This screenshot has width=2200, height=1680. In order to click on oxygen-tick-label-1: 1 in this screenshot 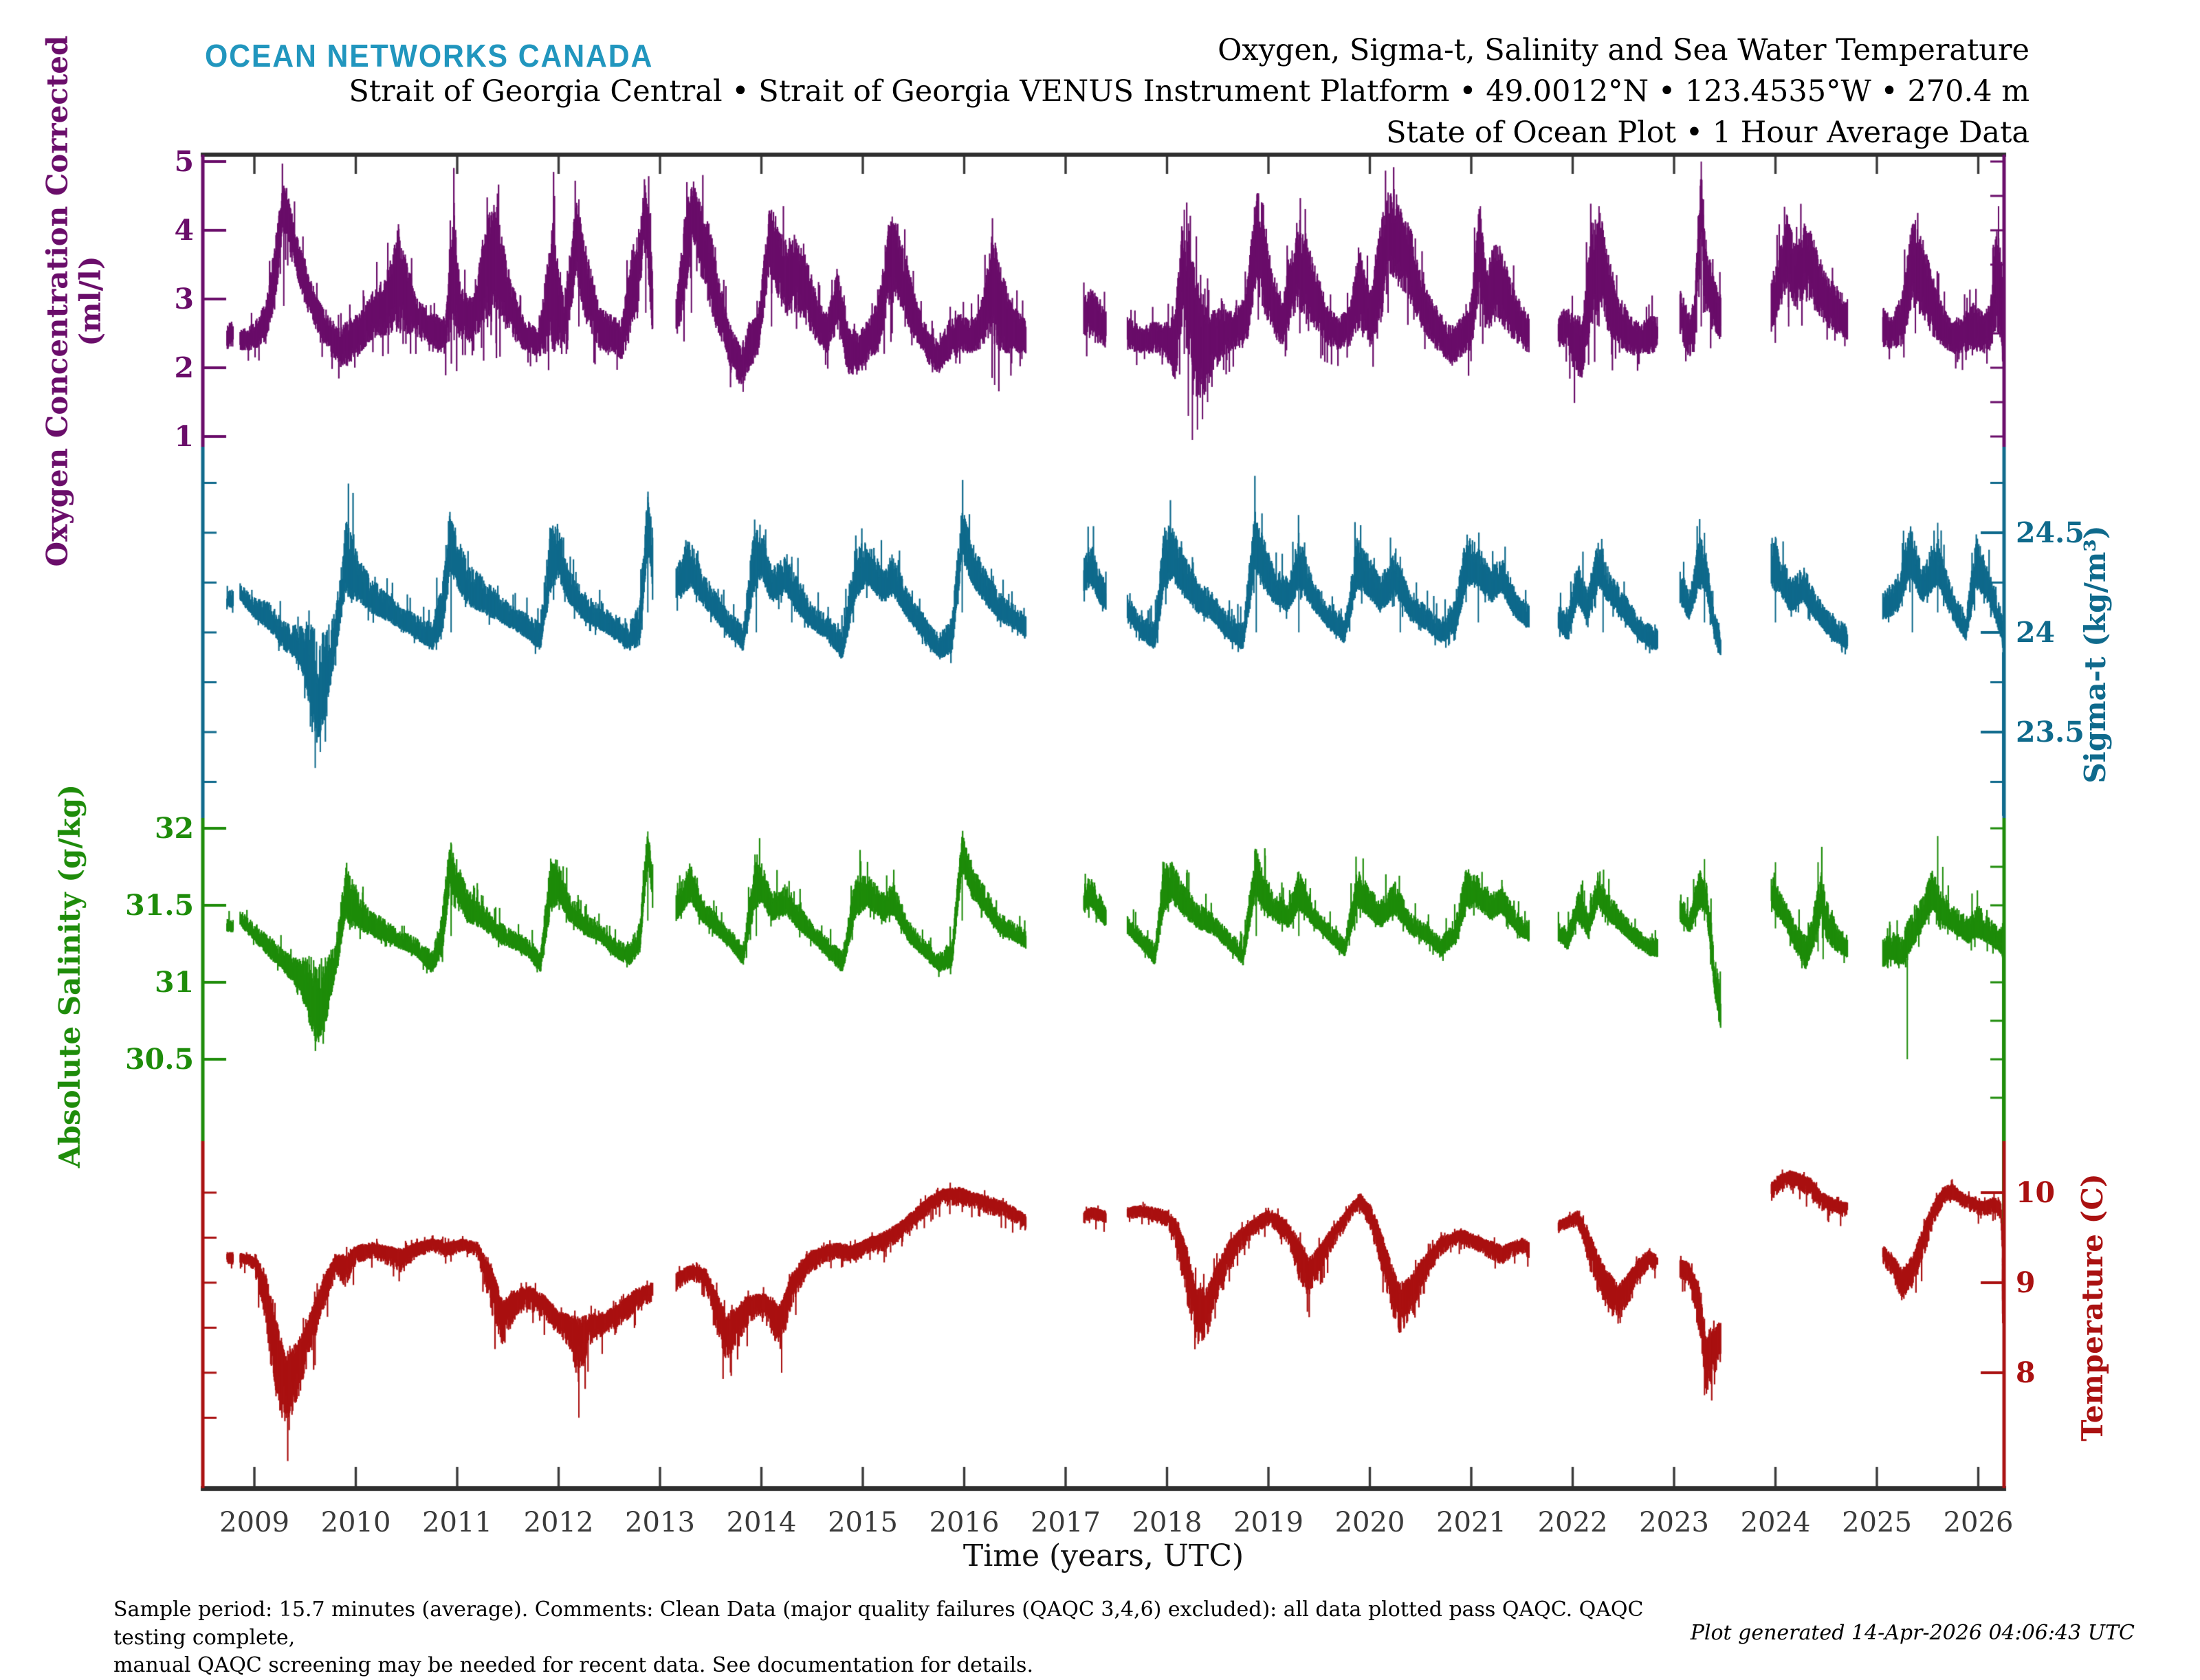, I will do `click(184, 436)`.